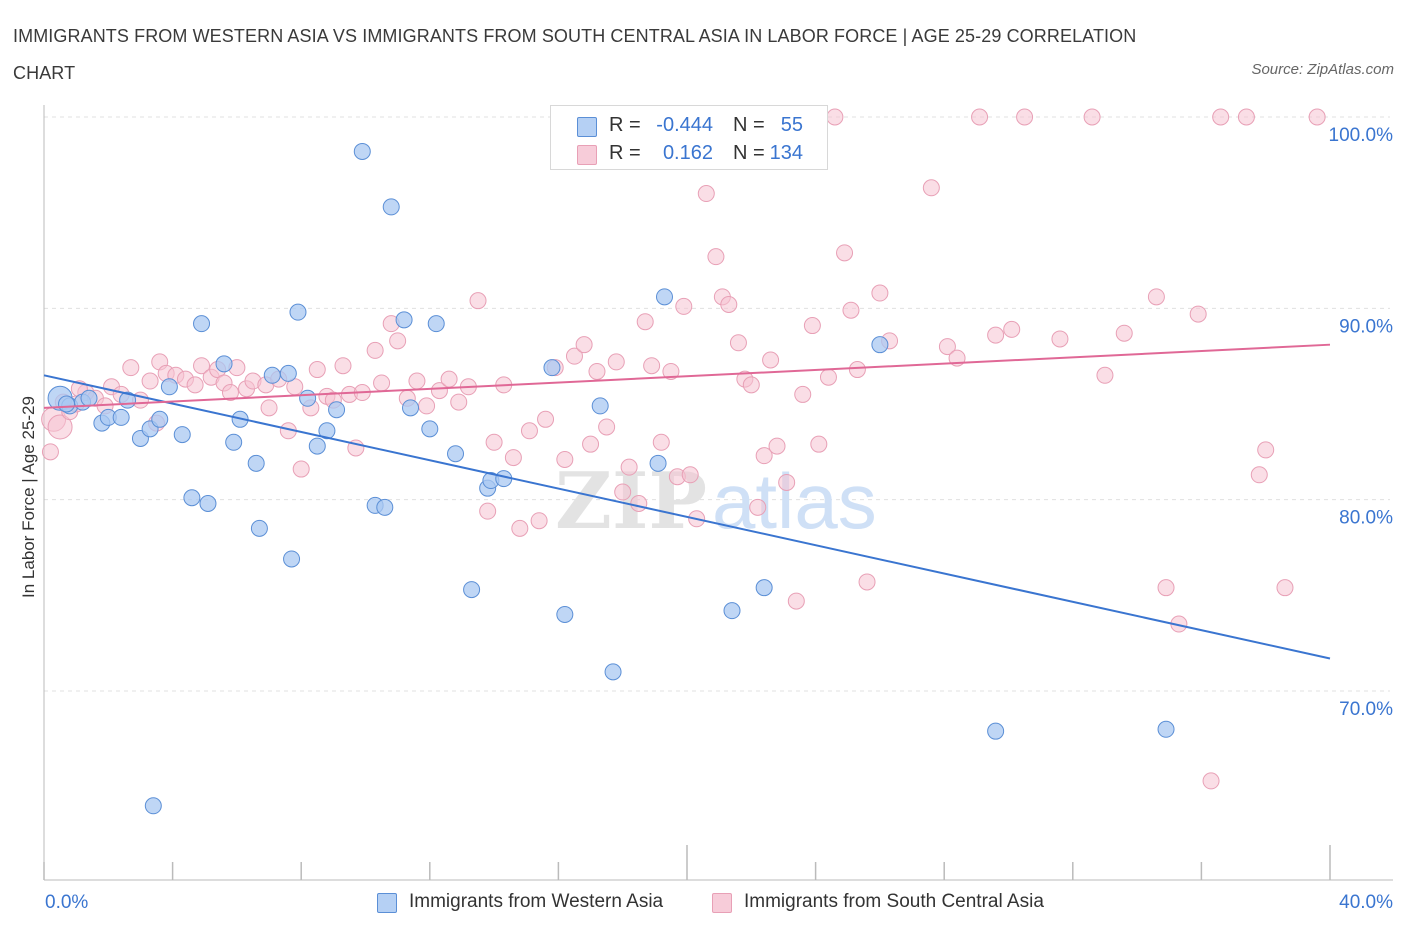 This screenshot has width=1406, height=930. I want to click on legend-r-label: R =, so click(625, 125).